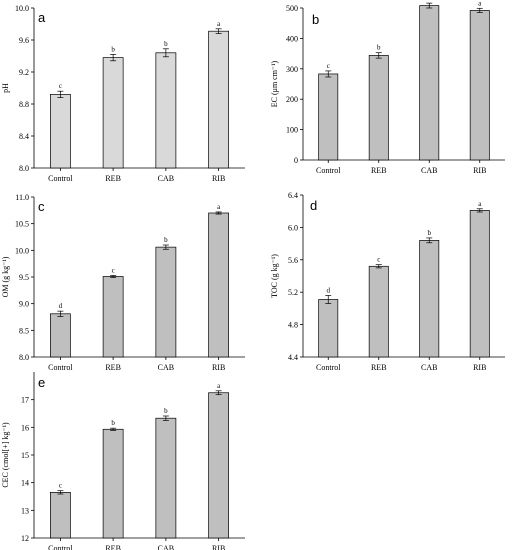 This screenshot has height=550, width=512. What do you see at coordinates (25, 538) in the screenshot?
I see `y-tick-label: 12` at bounding box center [25, 538].